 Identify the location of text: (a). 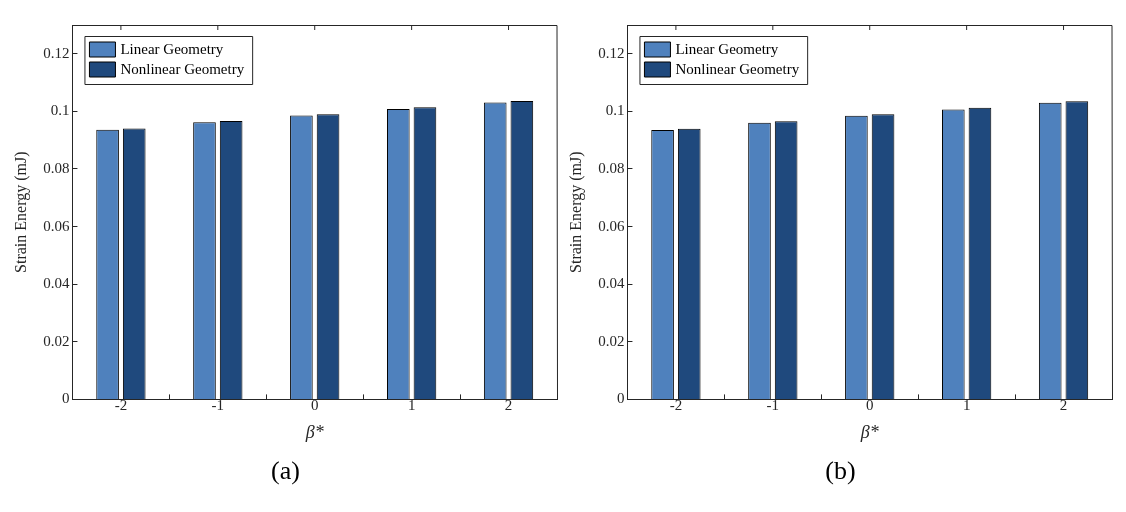
(285, 471).